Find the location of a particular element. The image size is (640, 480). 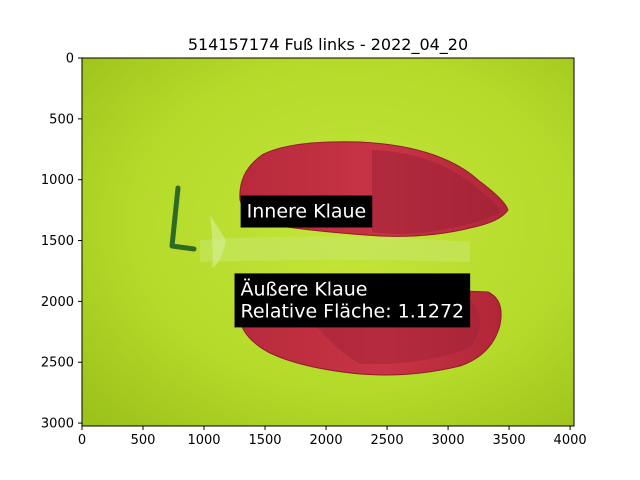

y-tick-label: 1000 is located at coordinates (57, 180).